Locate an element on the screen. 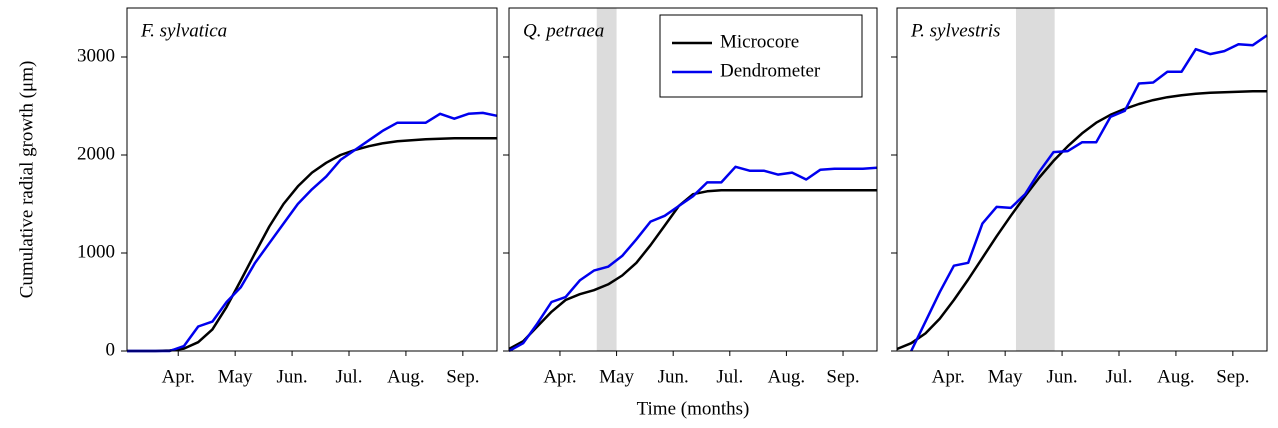  x-axis-label: Time (months) is located at coordinates (693, 408).